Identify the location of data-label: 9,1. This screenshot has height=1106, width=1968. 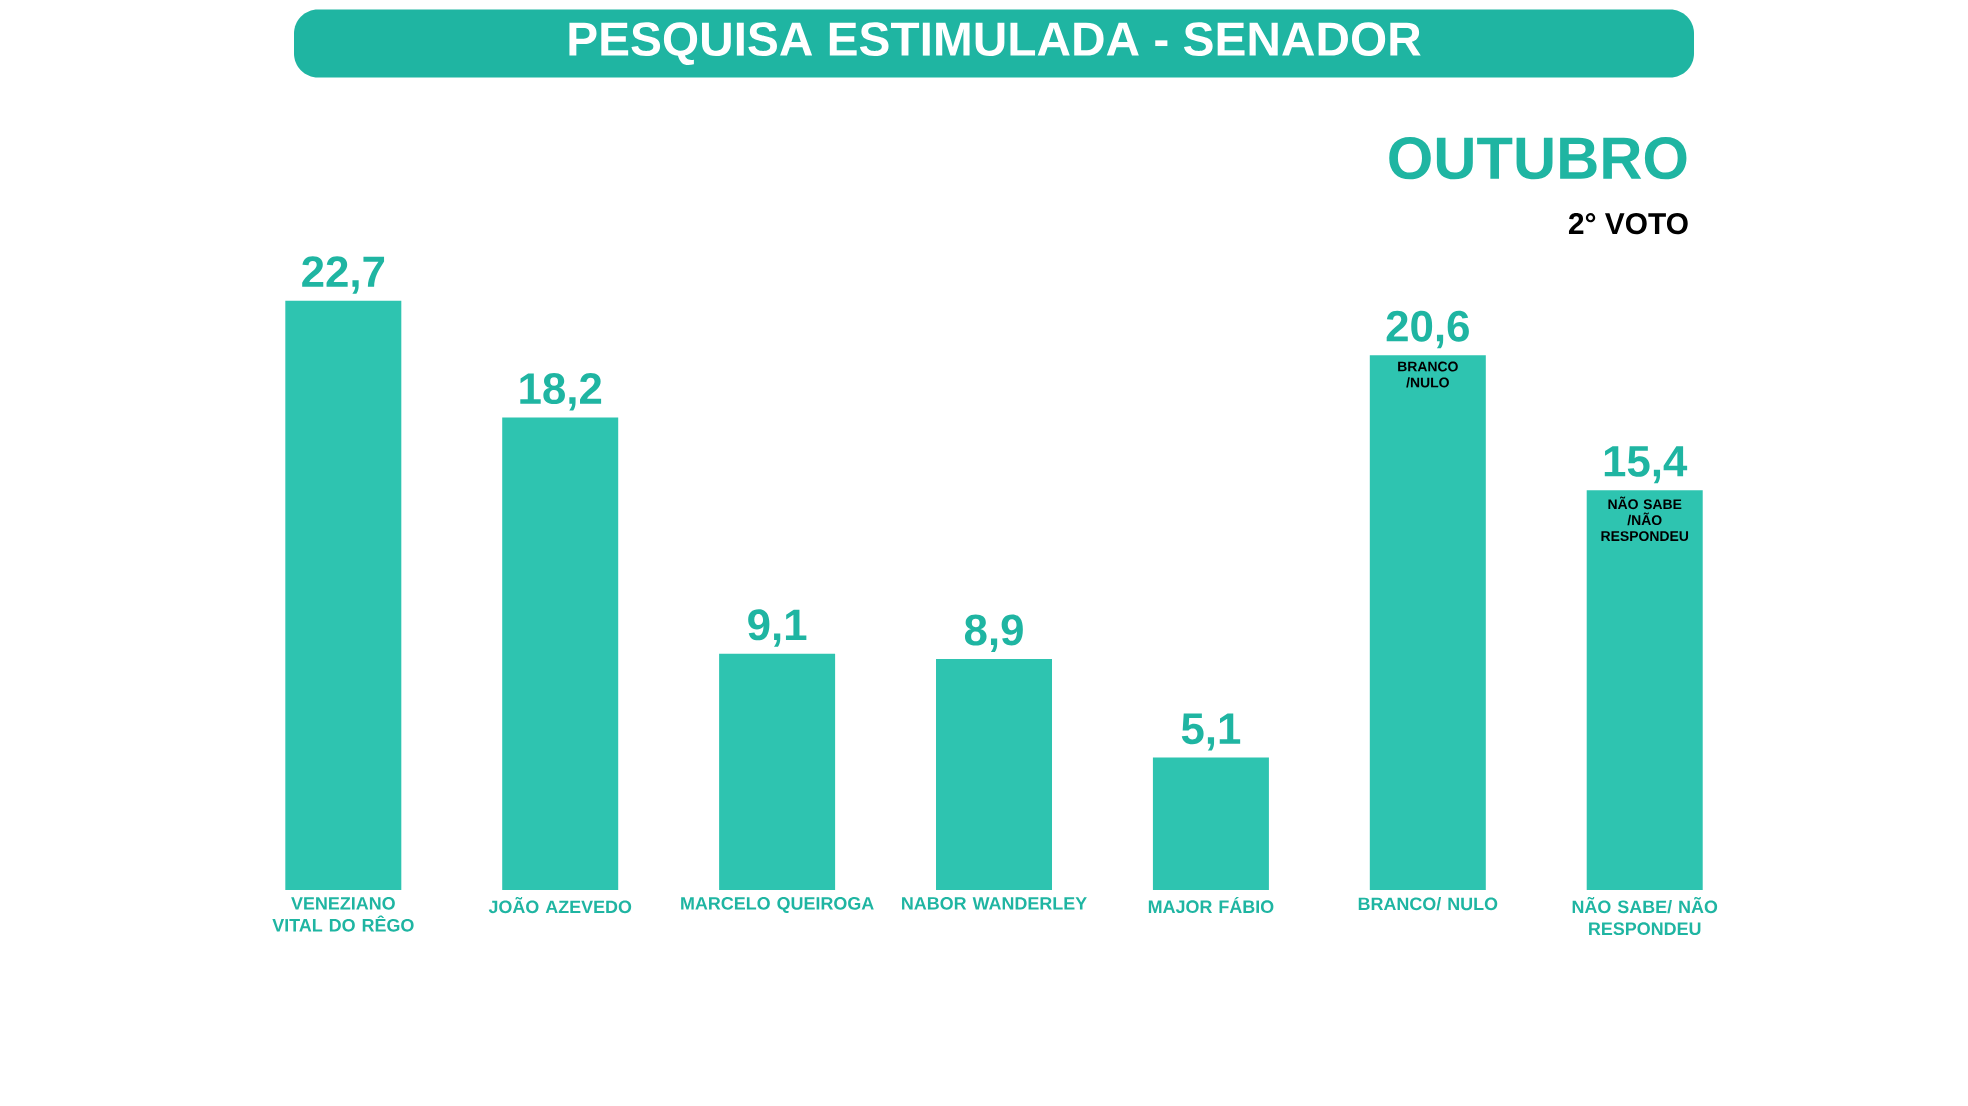
(777, 628).